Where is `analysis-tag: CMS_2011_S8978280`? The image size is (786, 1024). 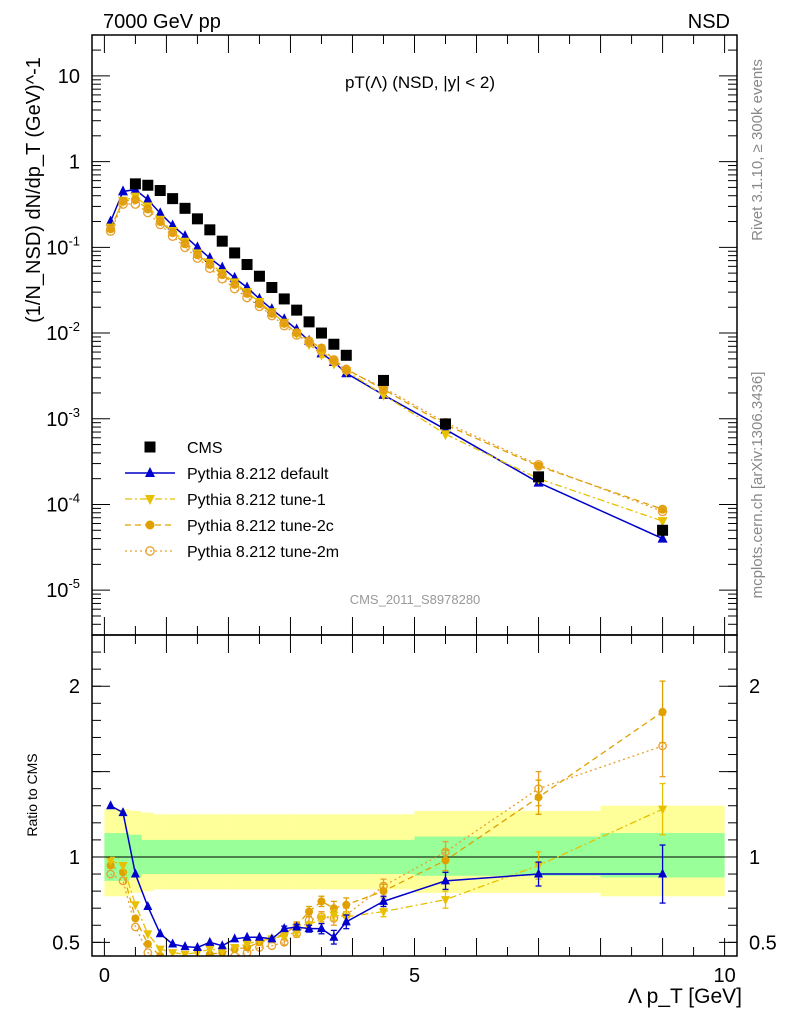
analysis-tag: CMS_2011_S8978280 is located at coordinates (415, 599).